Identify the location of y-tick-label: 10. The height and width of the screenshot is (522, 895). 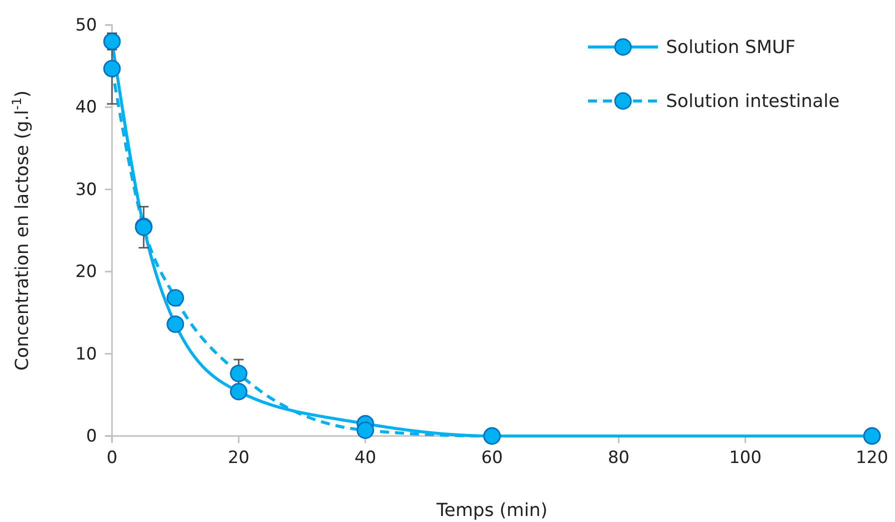
(86, 354).